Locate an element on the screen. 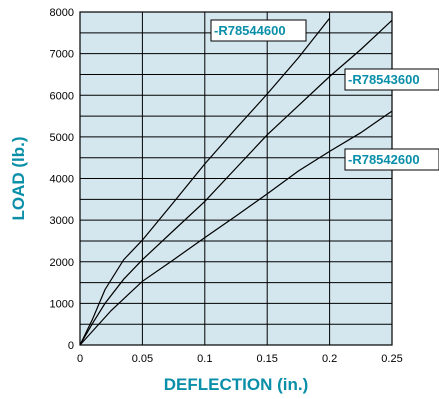 This screenshot has height=399, width=439. x-axis-ticks: 0 0.05 0.1 0.15 0.2 0.25 is located at coordinates (240, 359).